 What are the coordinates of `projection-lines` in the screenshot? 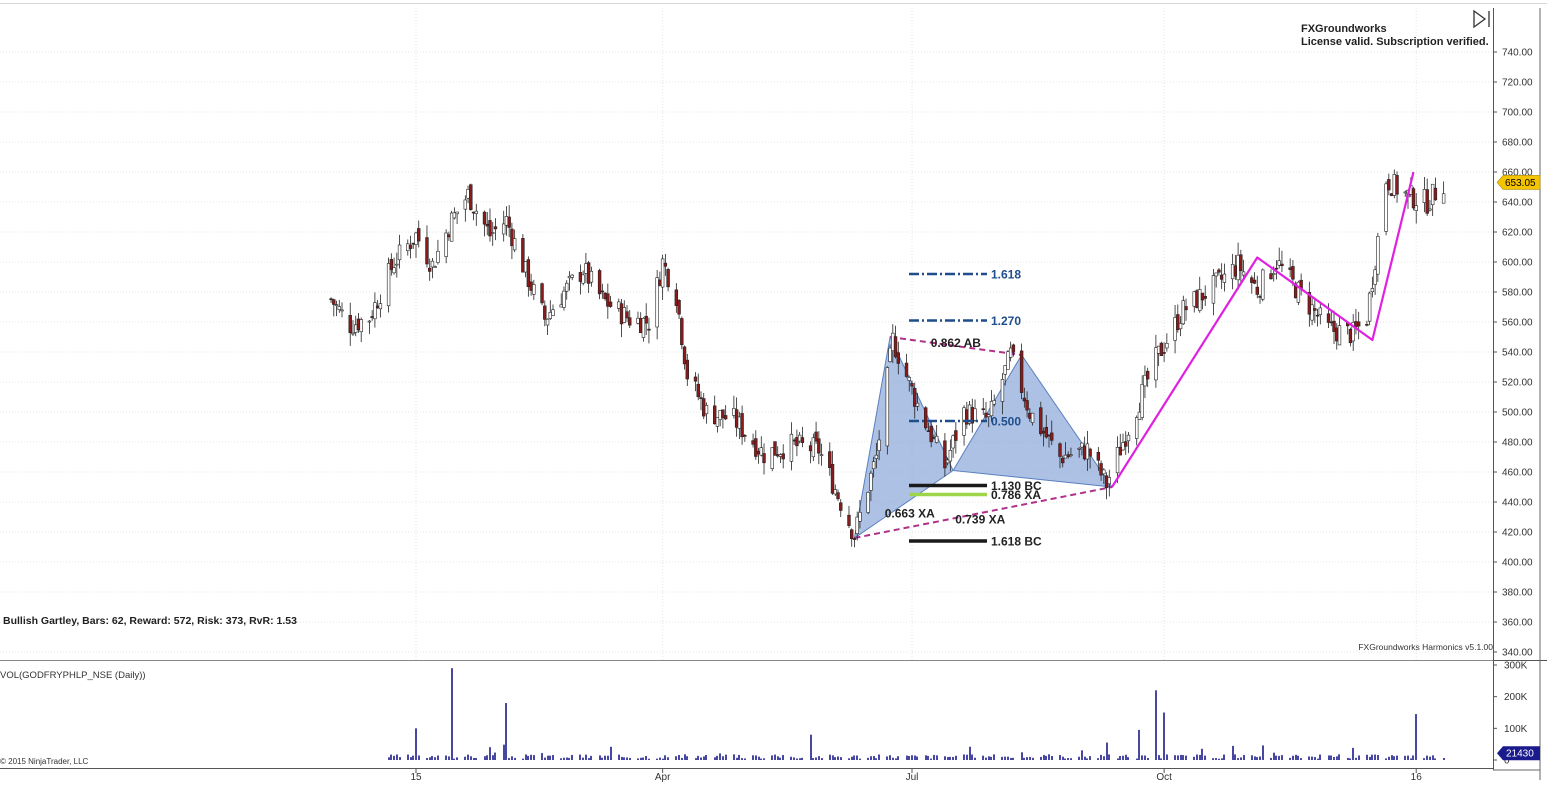 It's located at (1263, 329).